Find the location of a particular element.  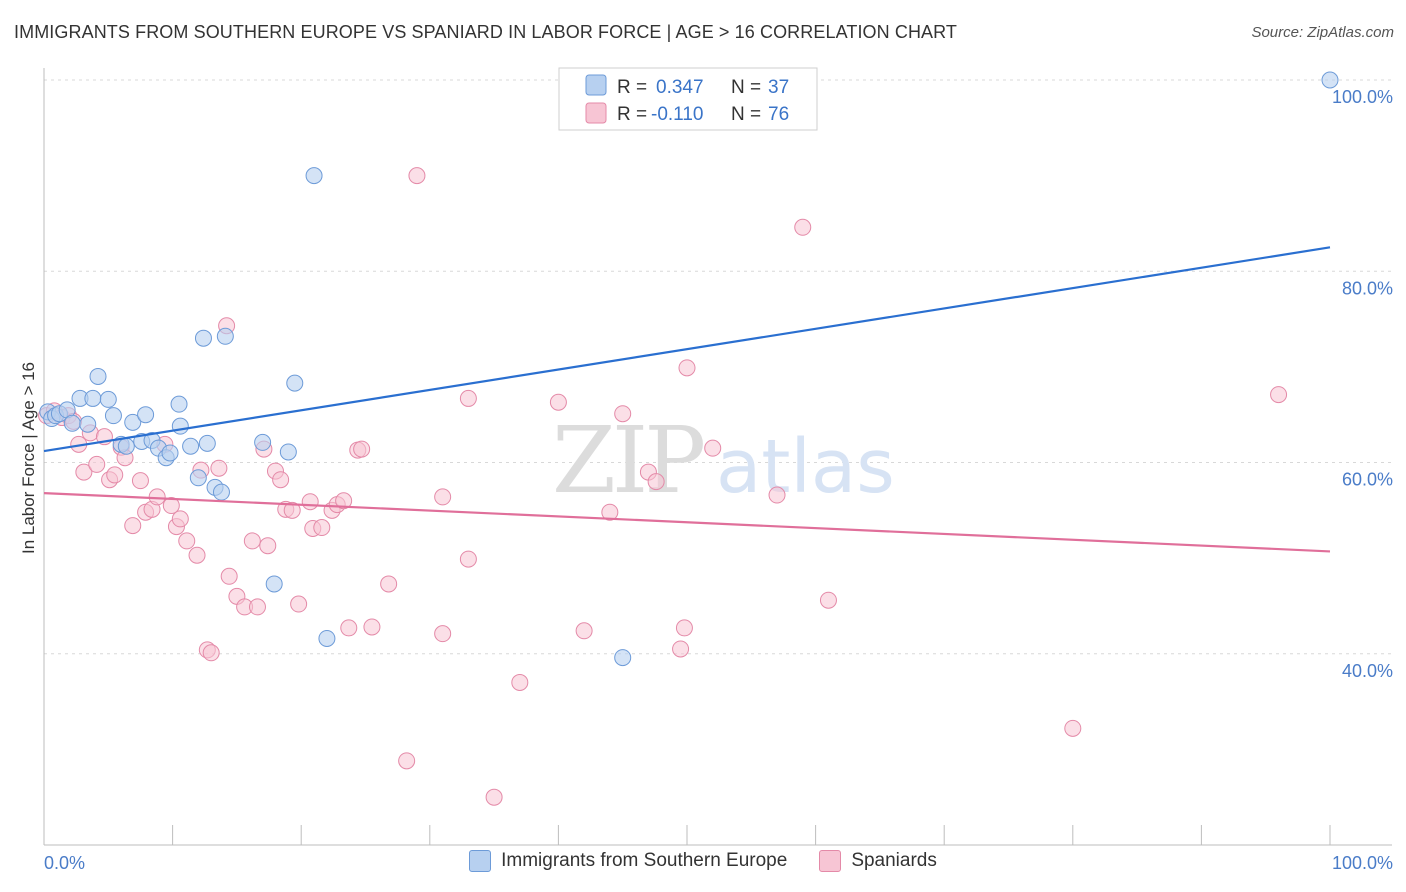

legend-label-southern-europe: Immigrants from Southern Europe is located at coordinates (644, 860).